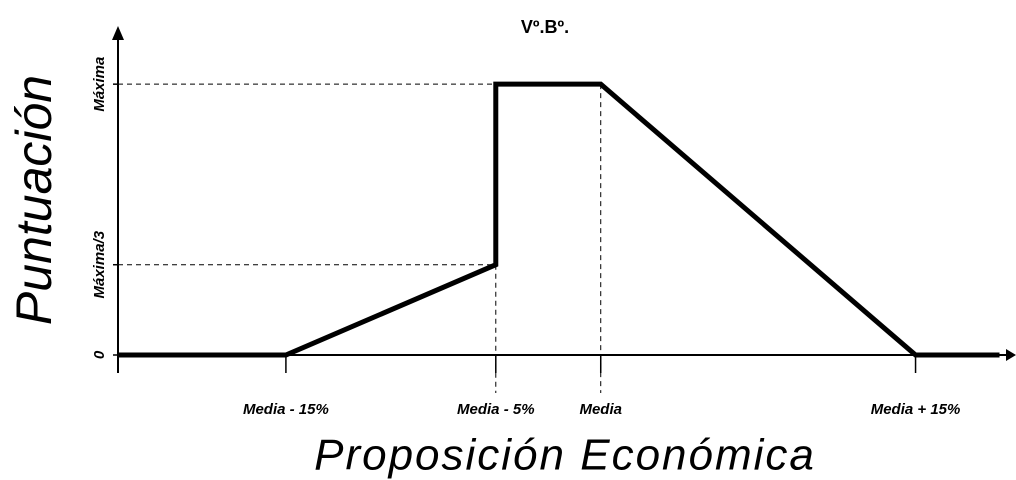 This screenshot has width=1016, height=480. Describe the element at coordinates (496, 409) in the screenshot. I see `x-tick-label: Media - 5%` at that location.